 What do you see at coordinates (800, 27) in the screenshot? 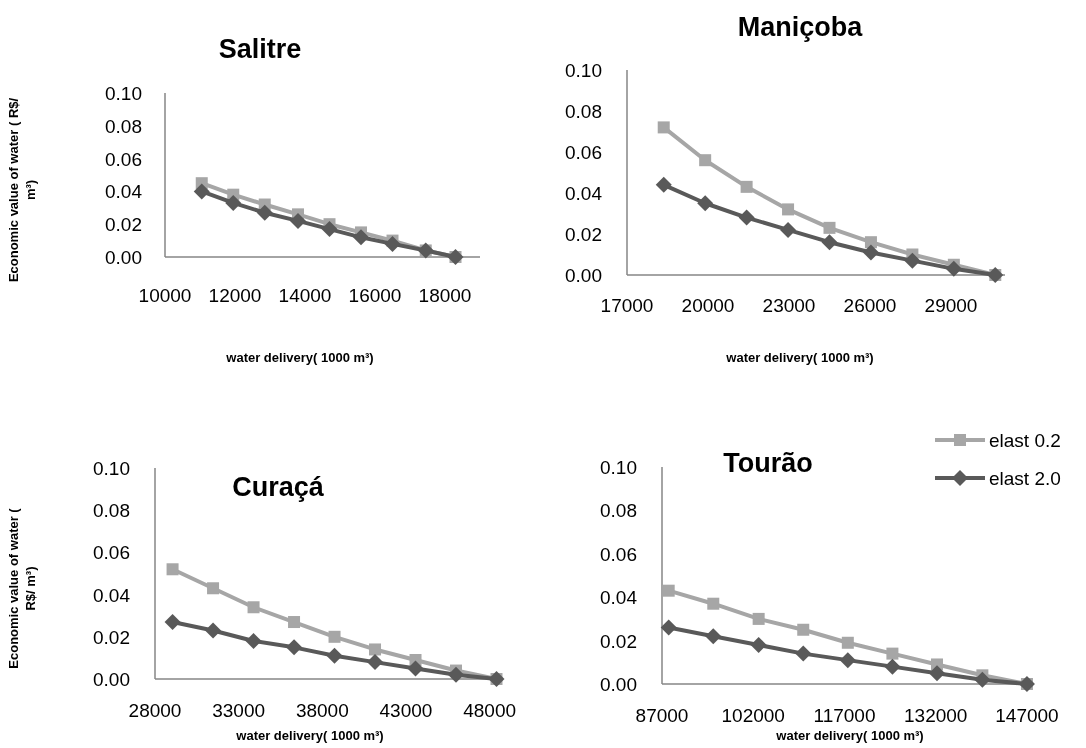
I see `chart-title: Maniçoba` at bounding box center [800, 27].